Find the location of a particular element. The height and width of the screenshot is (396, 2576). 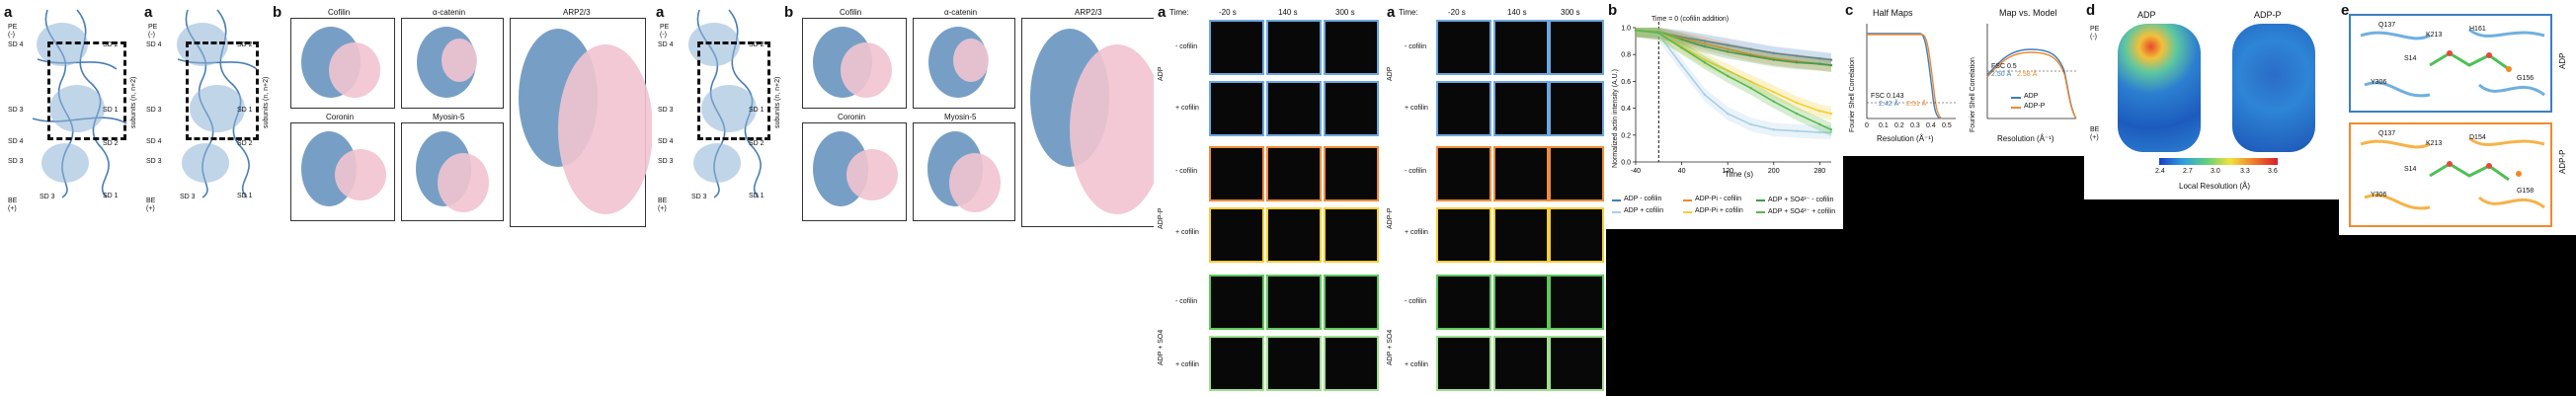

series-band is located at coordinates (1733, 82).